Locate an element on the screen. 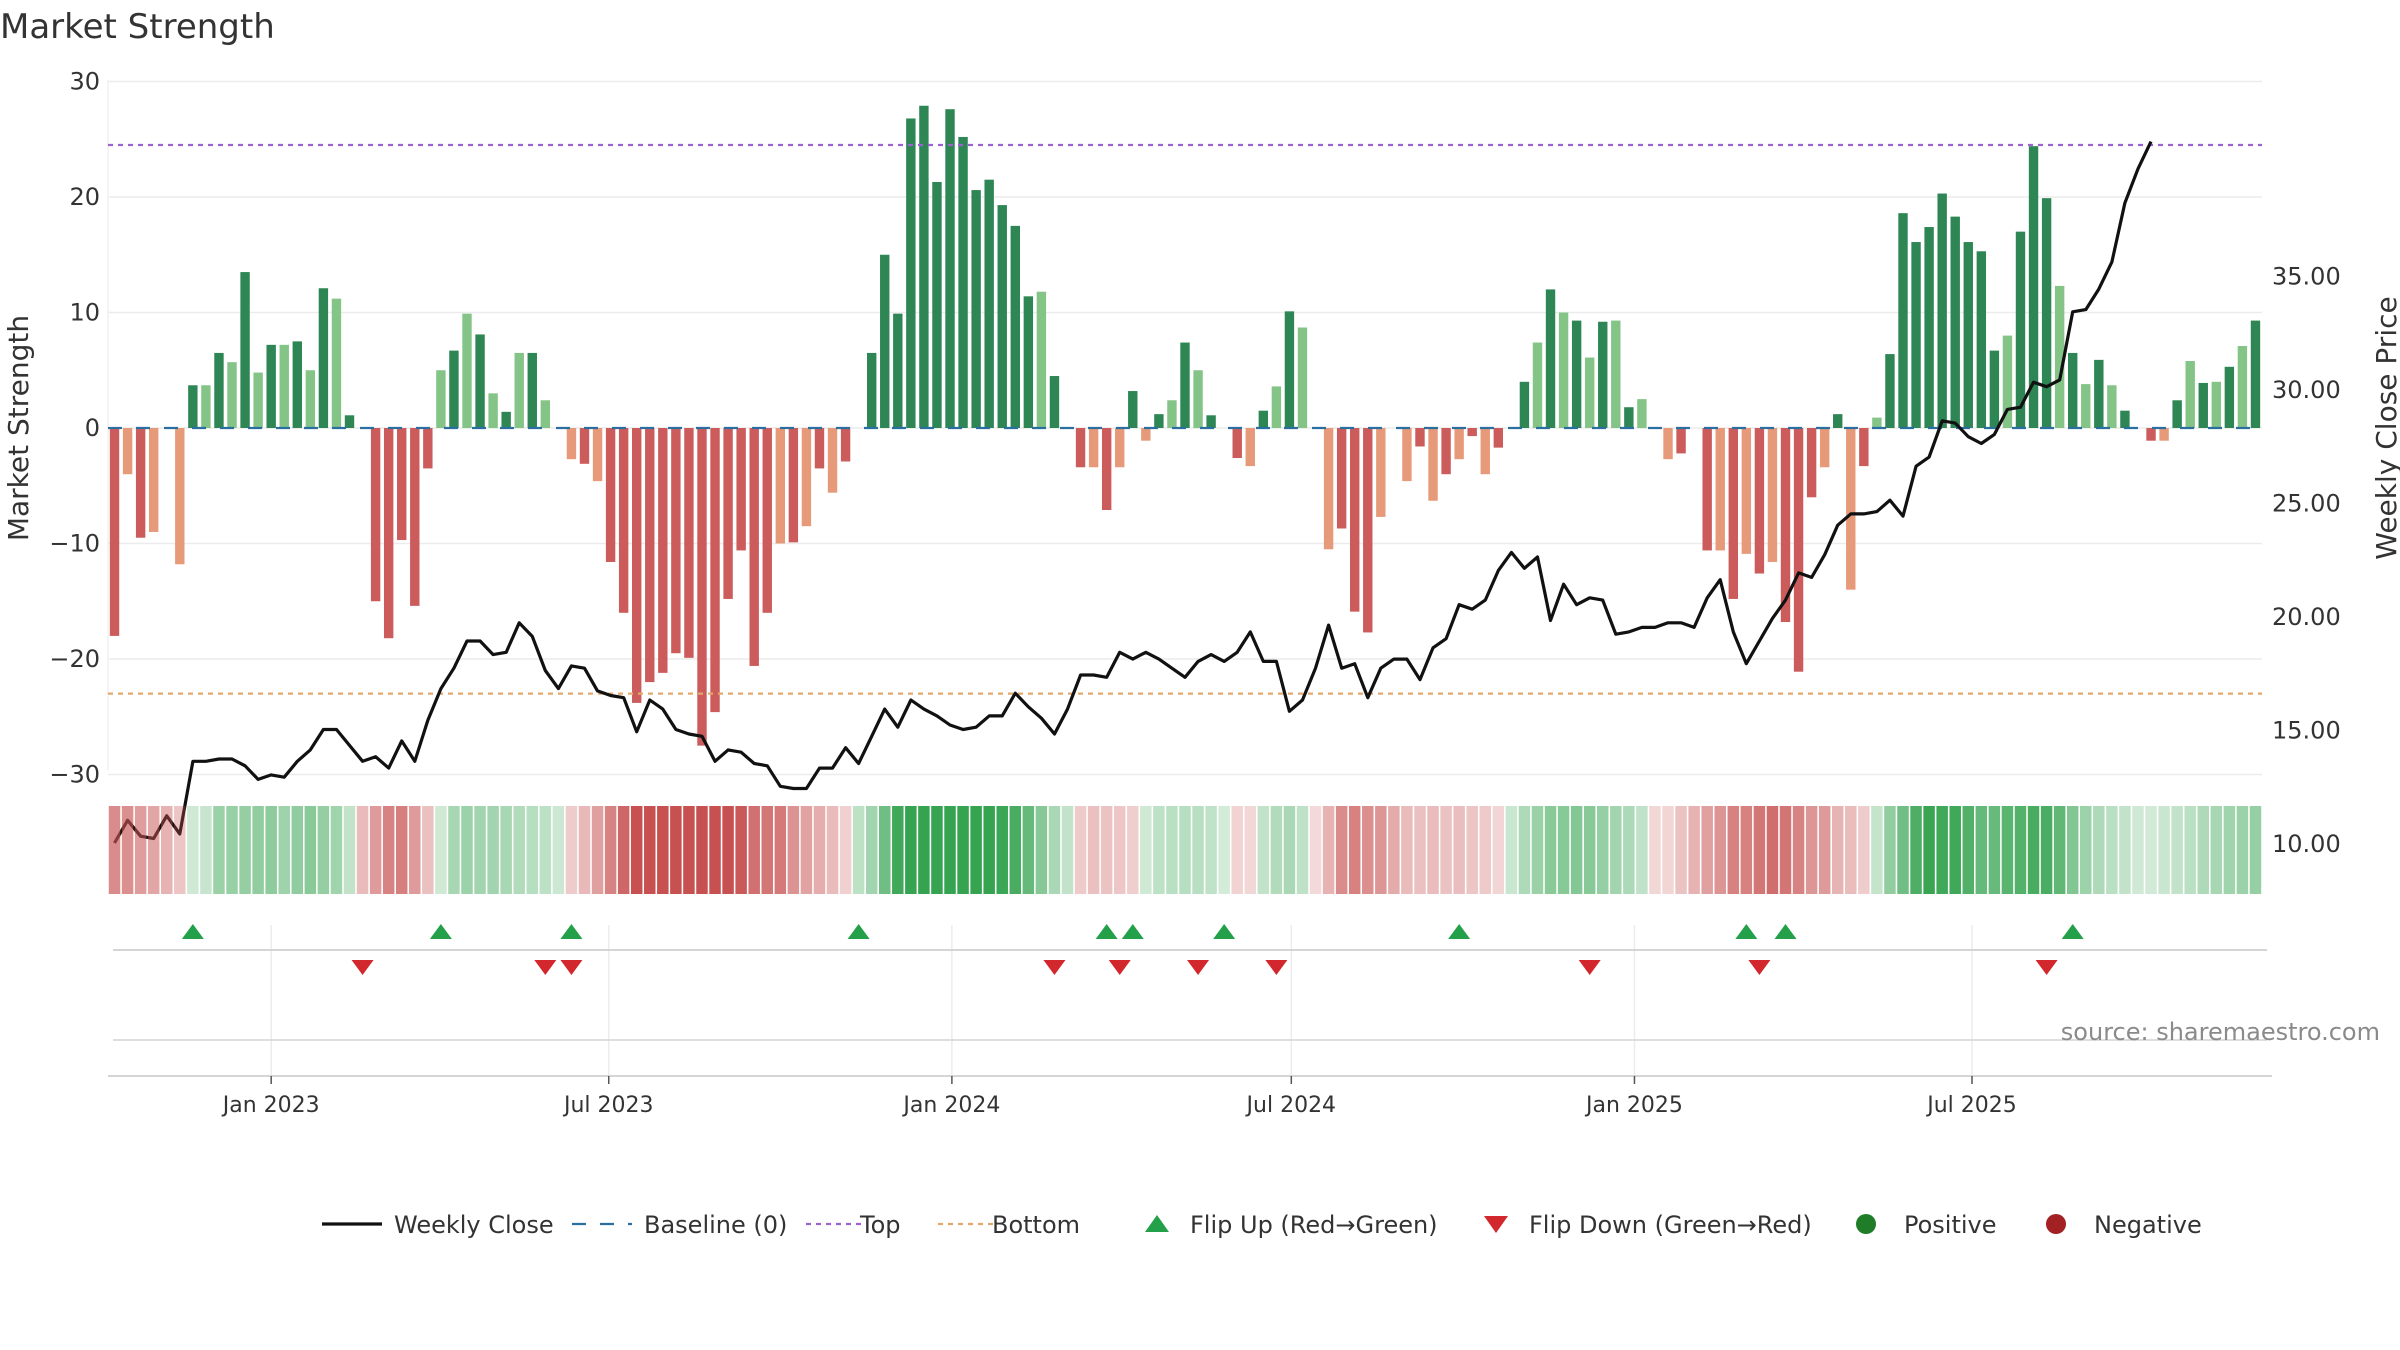 This screenshot has width=2400, height=1350. legend-item: Negative is located at coordinates (2124, 1225).